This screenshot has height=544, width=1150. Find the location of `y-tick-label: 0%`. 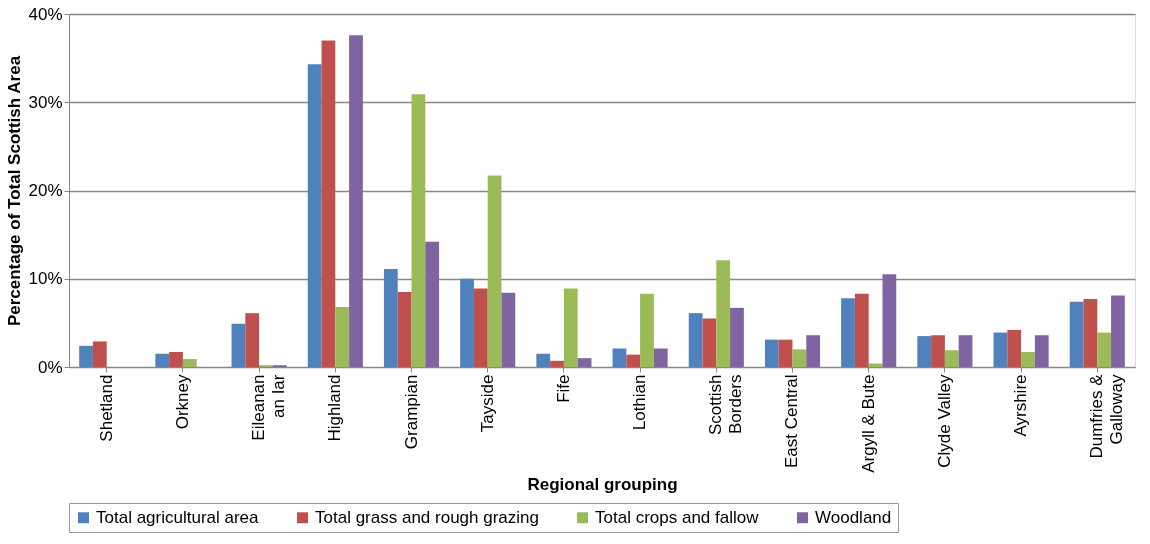

y-tick-label: 0% is located at coordinates (50, 367).